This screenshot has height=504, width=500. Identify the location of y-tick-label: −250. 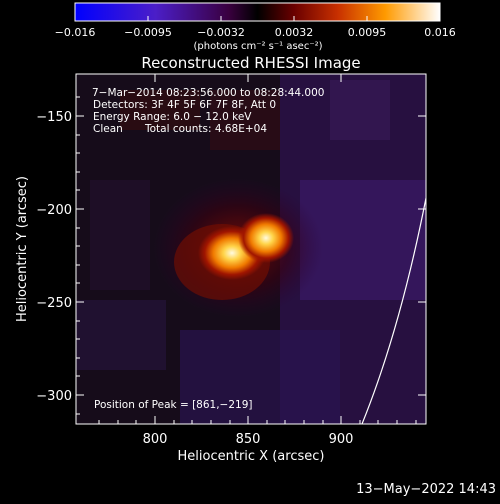
(54, 303).